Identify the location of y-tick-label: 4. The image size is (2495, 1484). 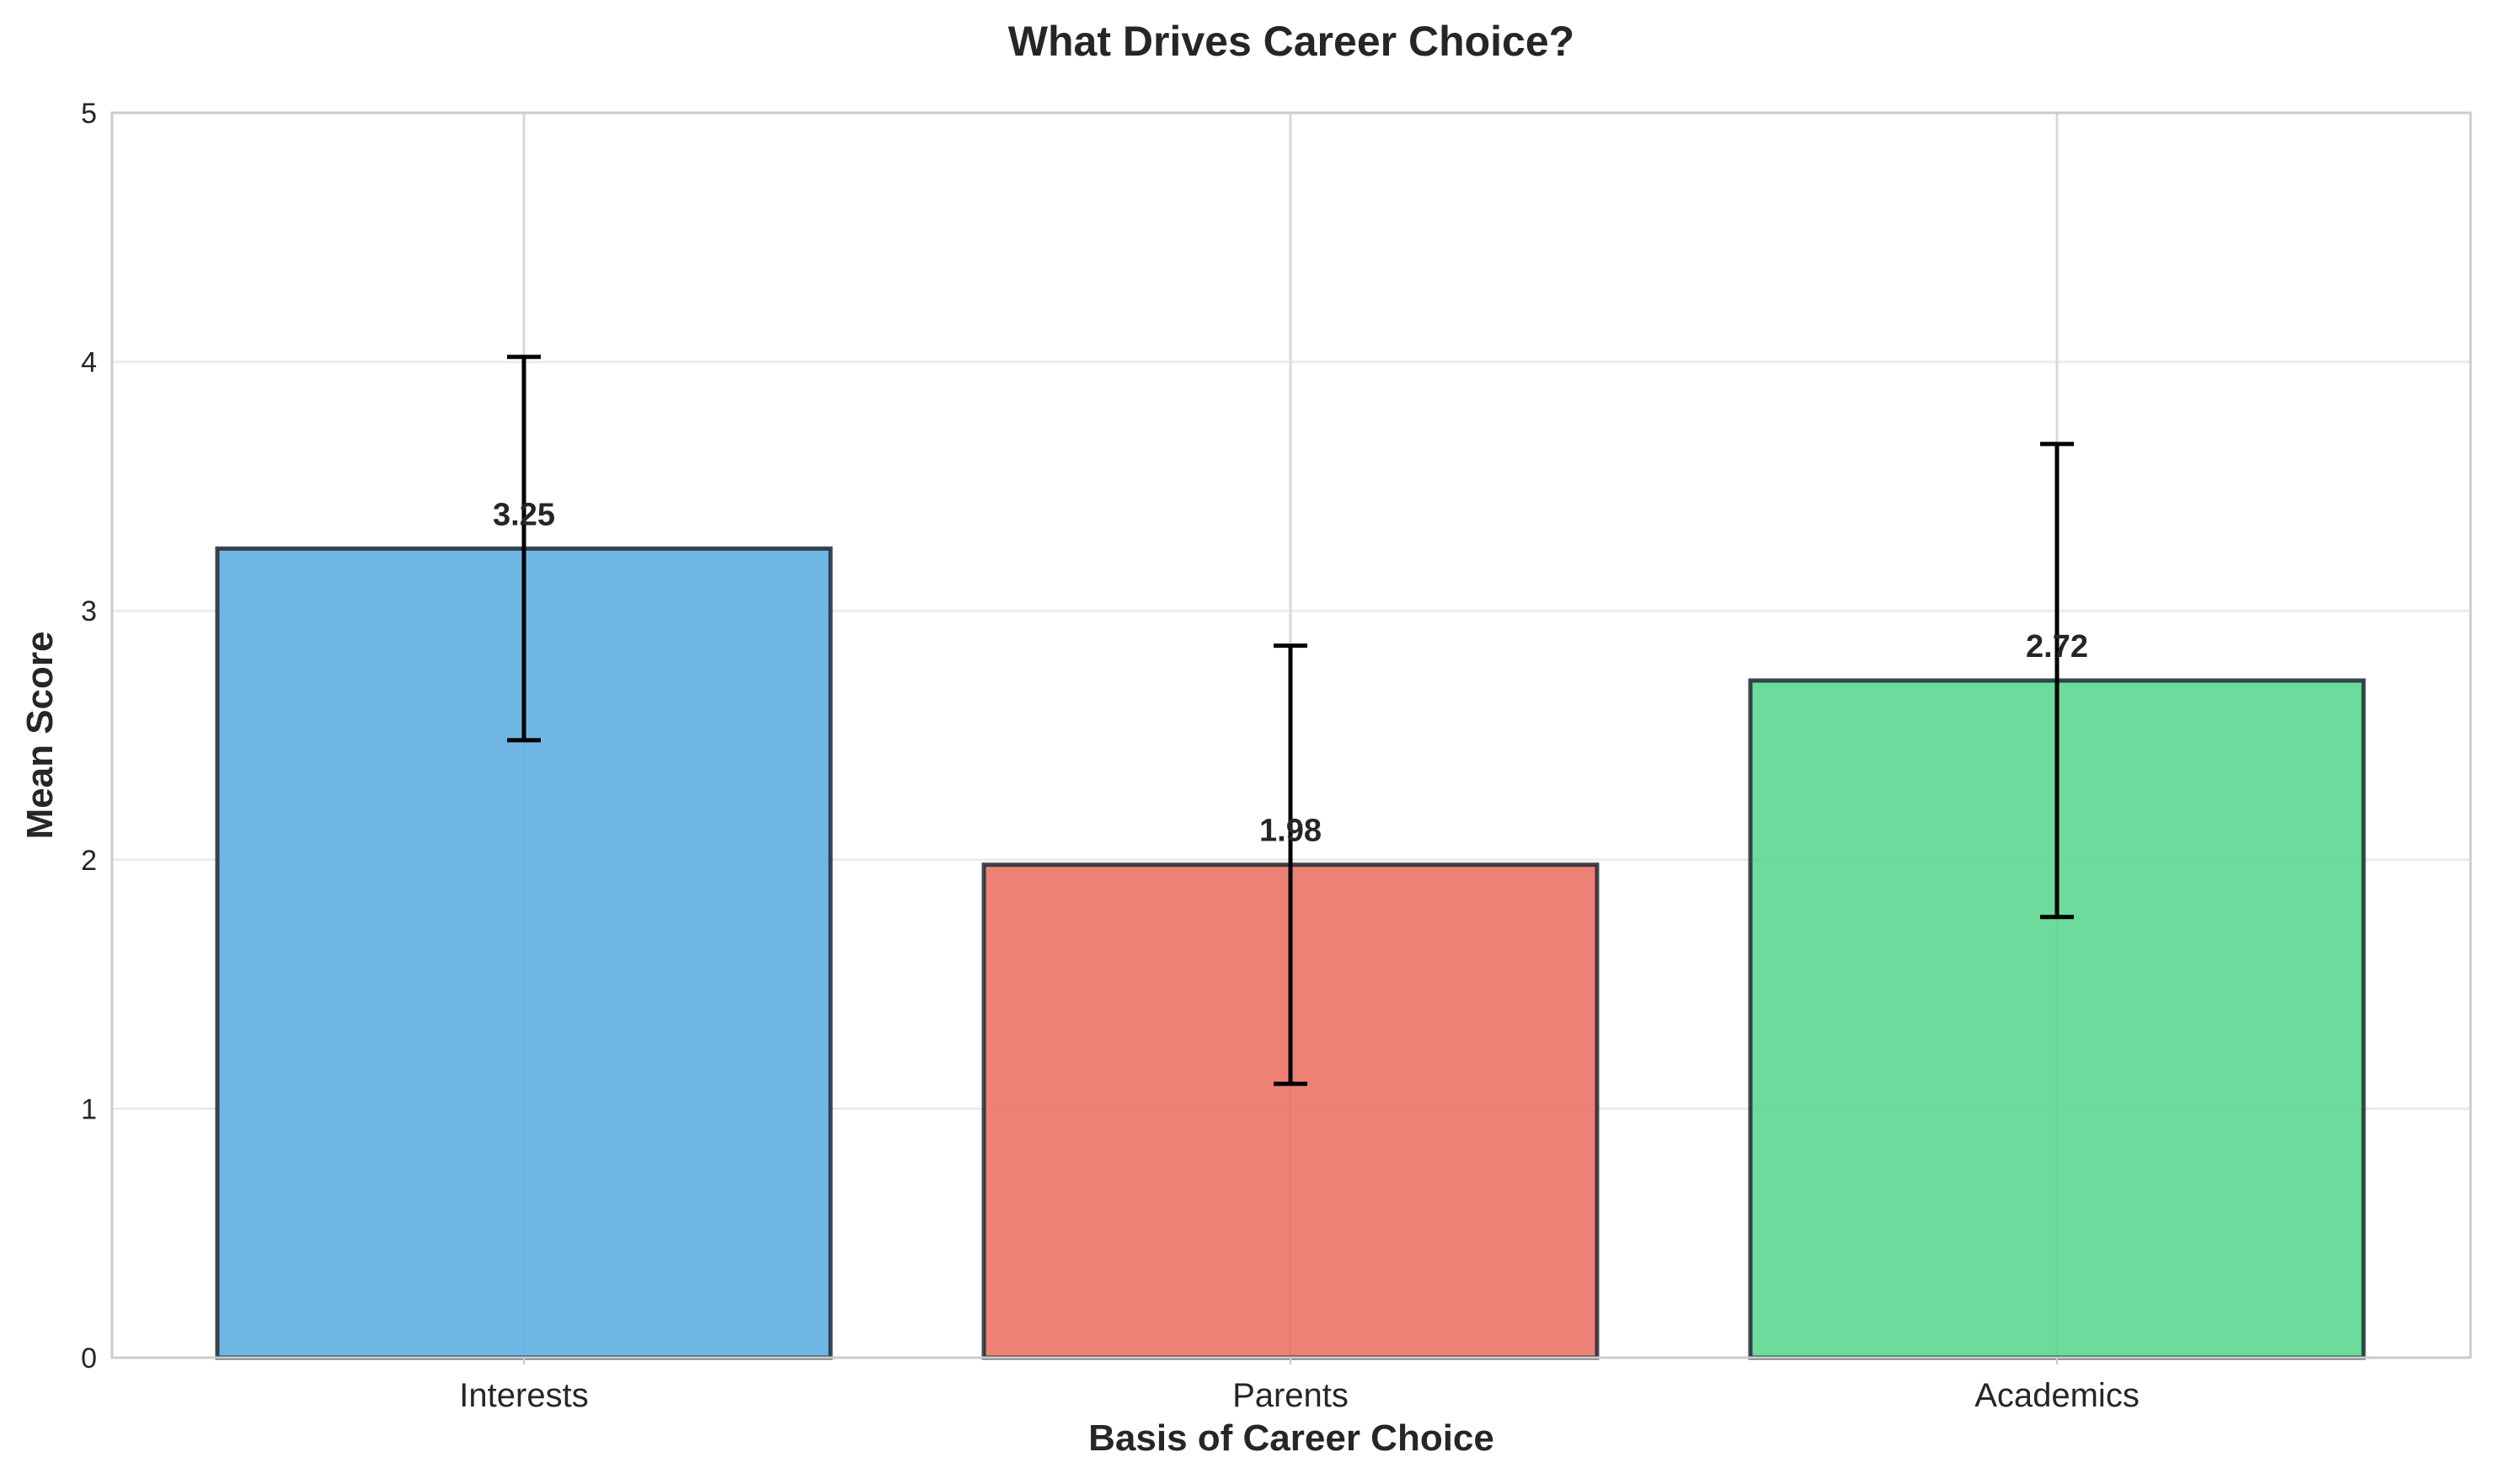
(89, 363).